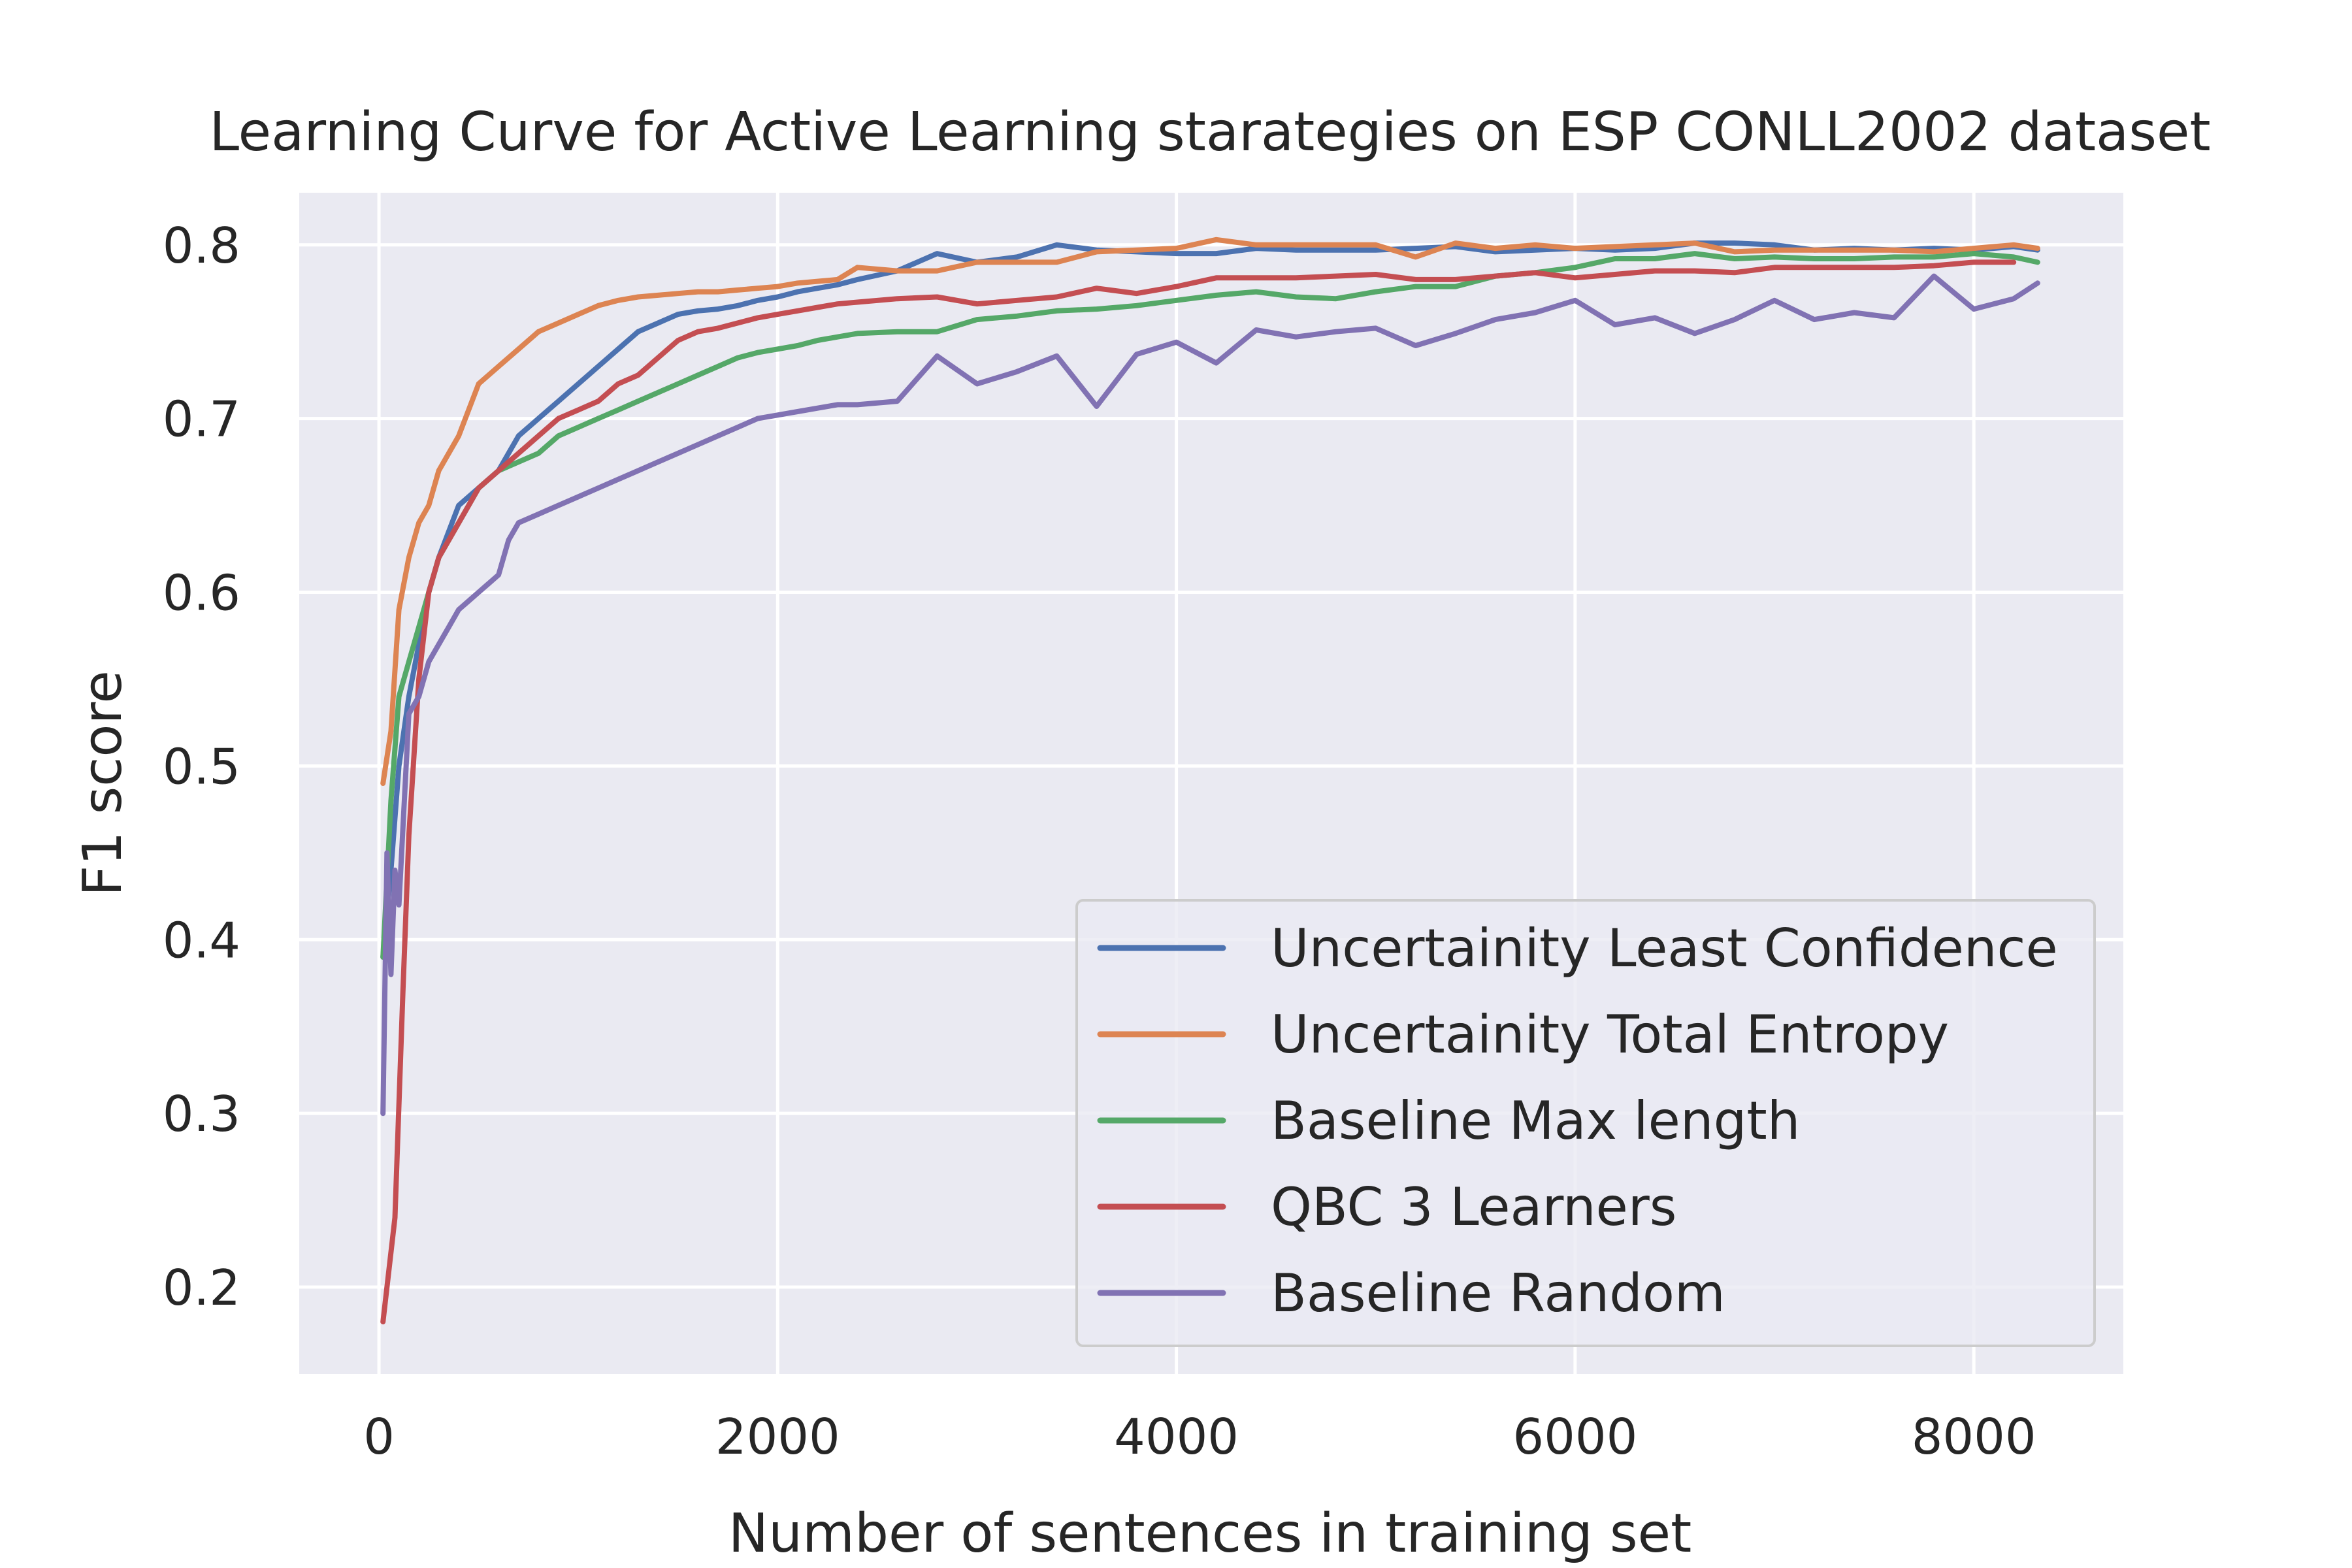 Image resolution: width=2352 pixels, height=1568 pixels. I want to click on legend-label: Uncertainity Least Confidence, so click(1664, 948).